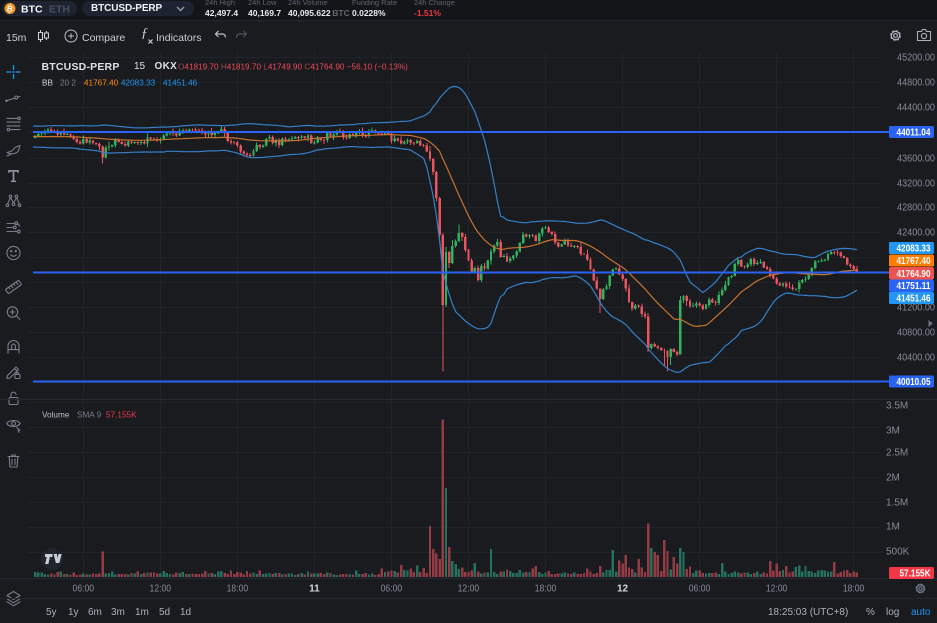  What do you see at coordinates (916, 58) in the screenshot?
I see `svg-text: 45200.00` at bounding box center [916, 58].